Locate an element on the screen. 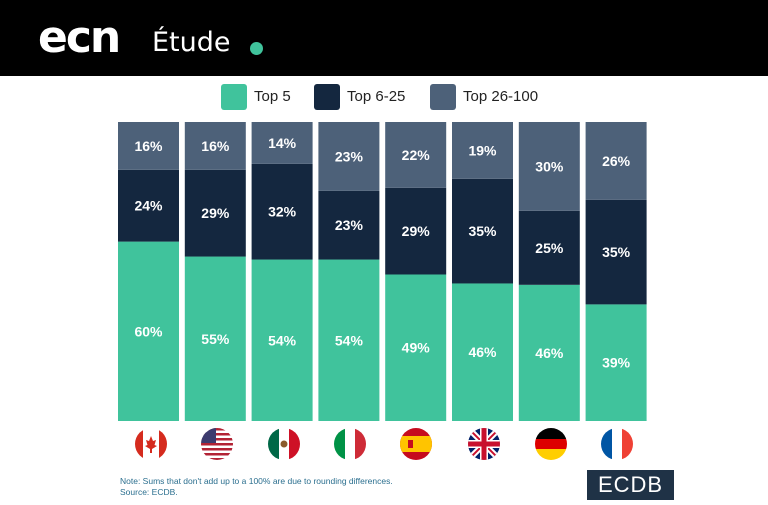 The width and height of the screenshot is (768, 505). flag-spain-icon is located at coordinates (416, 444).